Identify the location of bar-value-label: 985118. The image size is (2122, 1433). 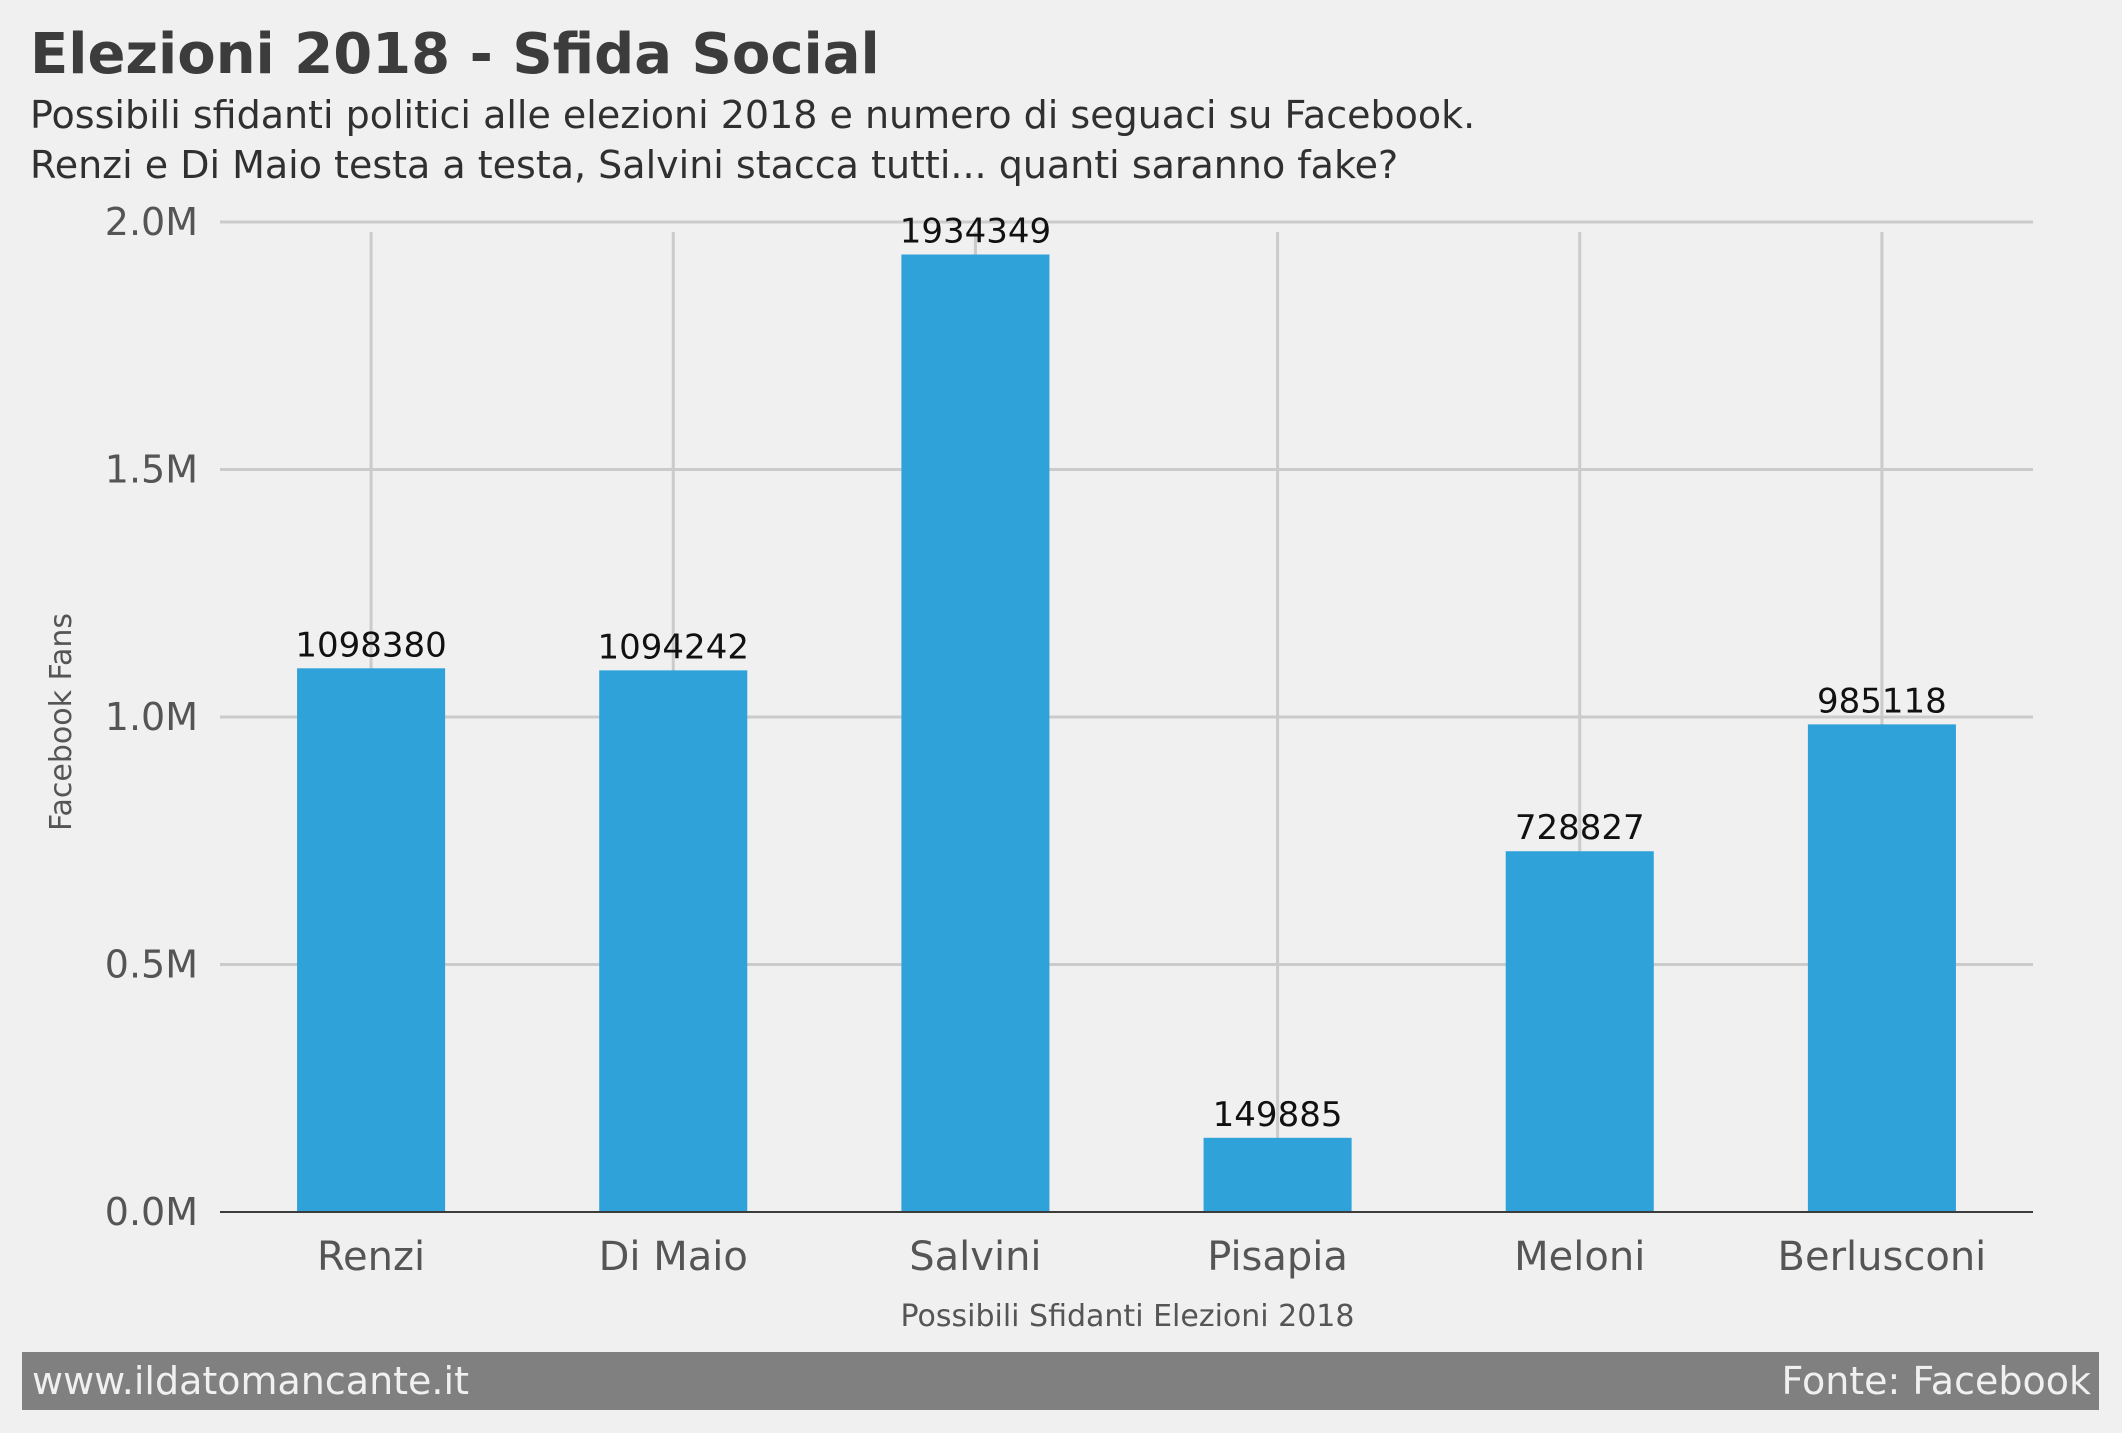
(1882, 701).